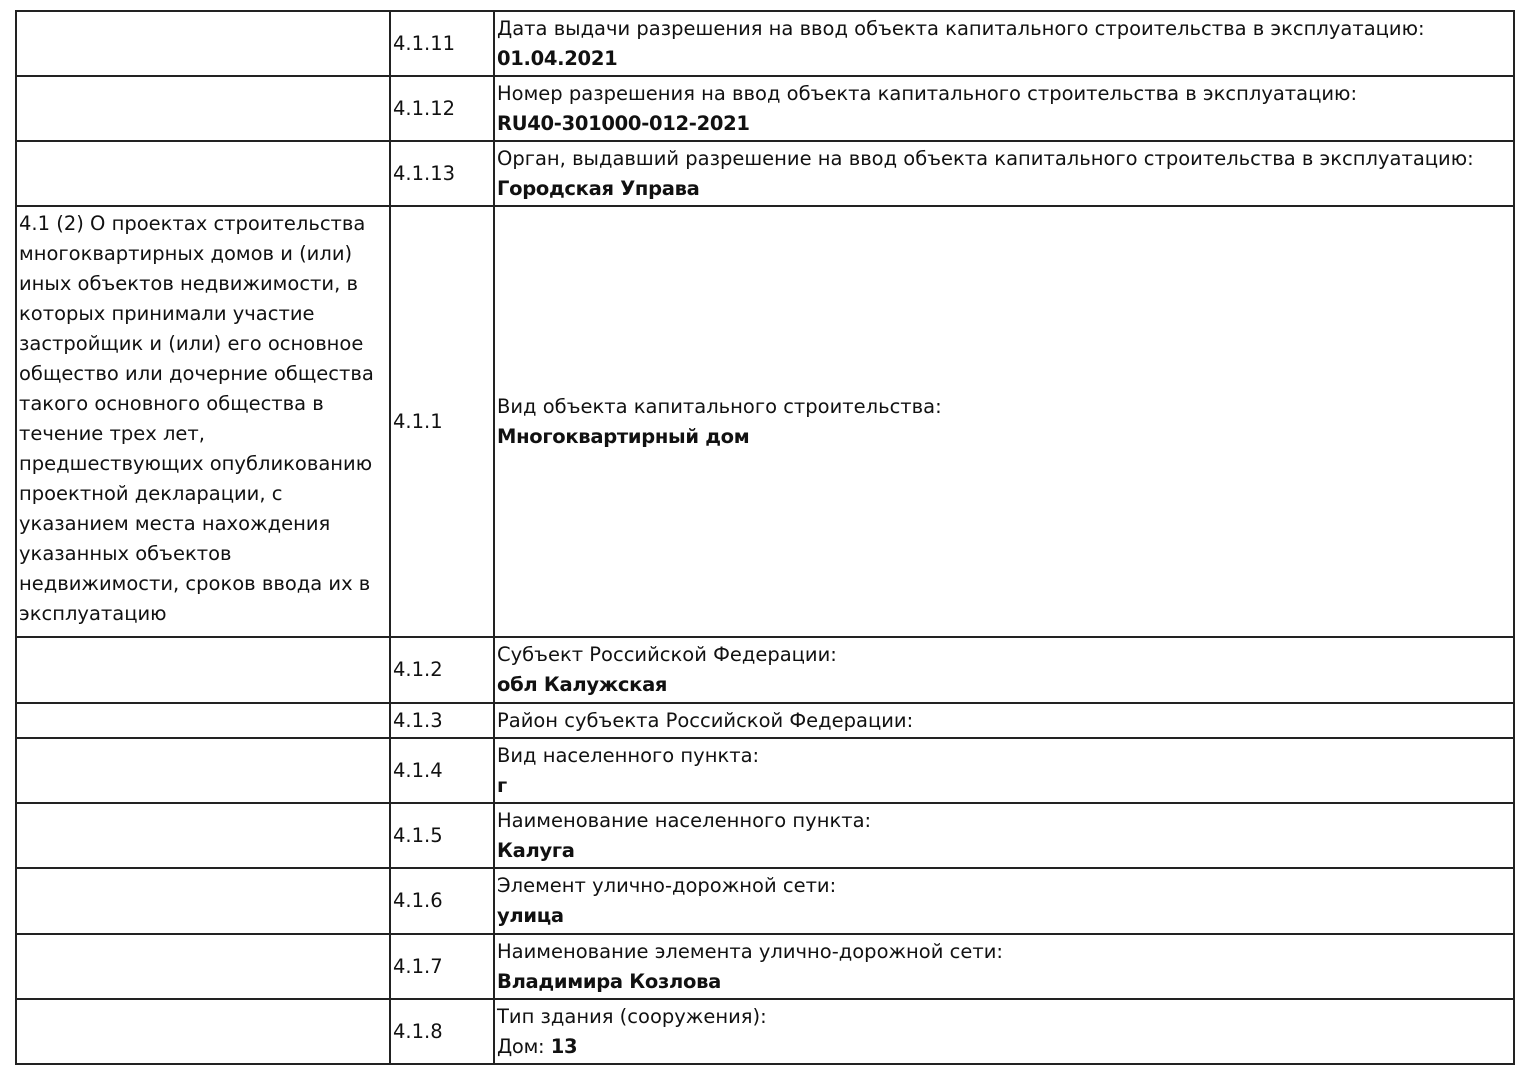  I want to click on code-cell: 4.1.8, so click(442, 1031).